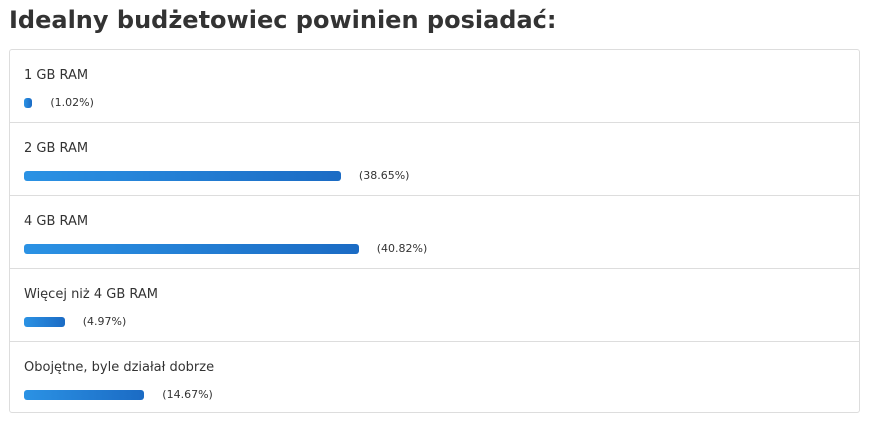 Image resolution: width=877 pixels, height=428 pixels. I want to click on option-label: Obojętne, byle działał dobrze, so click(119, 367).